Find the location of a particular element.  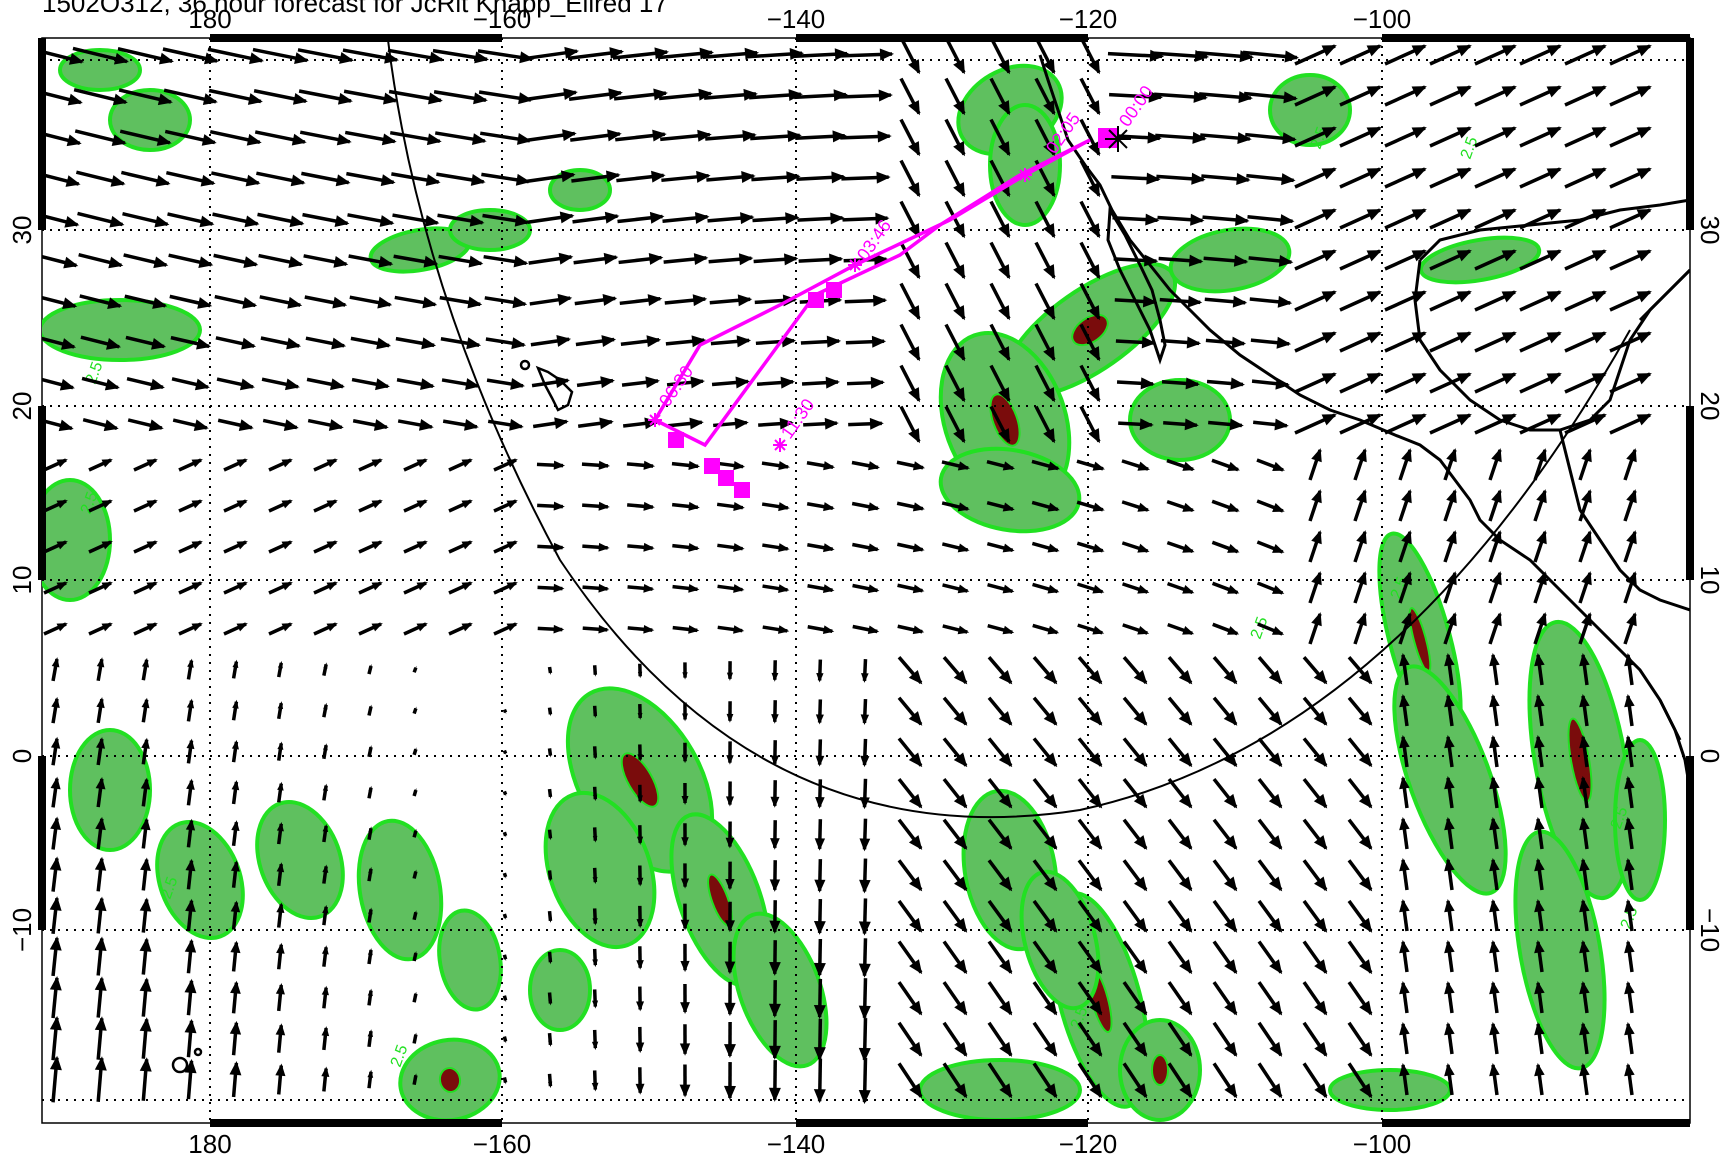

lat-label: 10 is located at coordinates (1710, 580).